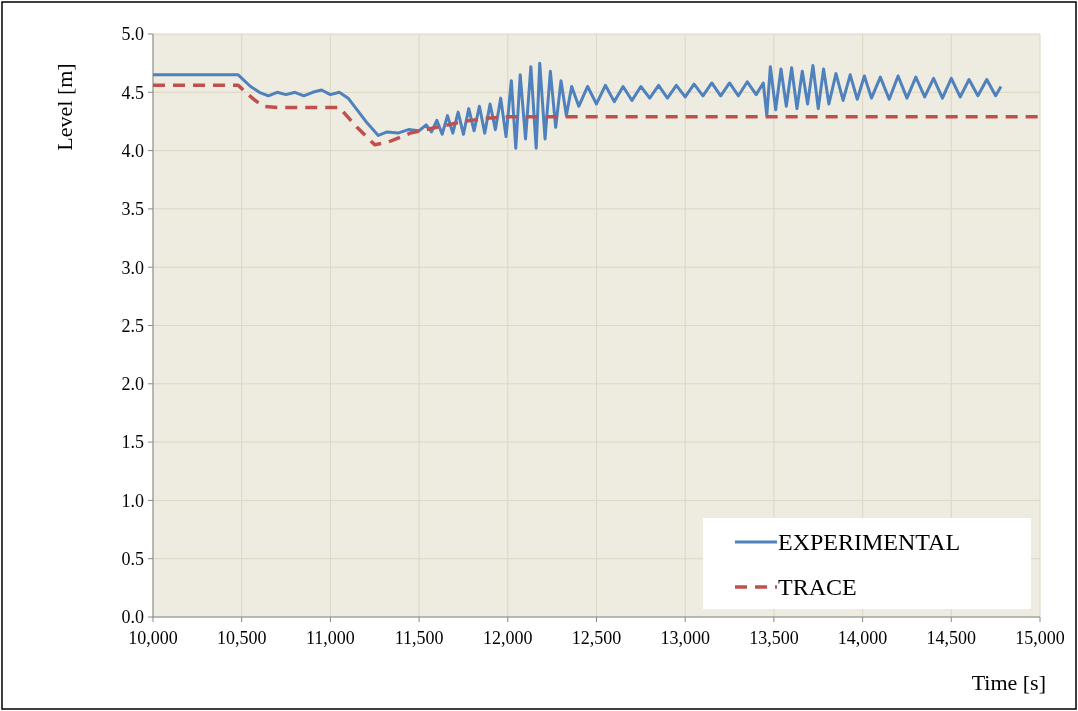 This screenshot has height=711, width=1078. Describe the element at coordinates (132, 384) in the screenshot. I see `y-tick-label: 2.0` at that location.